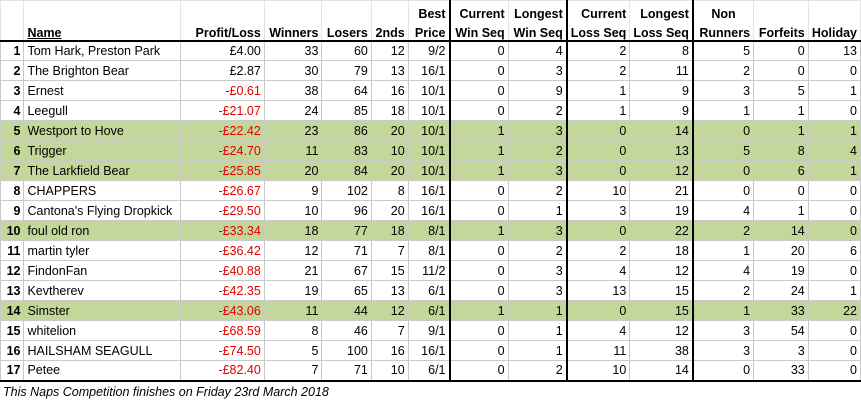  What do you see at coordinates (293, 50) in the screenshot?
I see `winners-cell: 33` at bounding box center [293, 50].